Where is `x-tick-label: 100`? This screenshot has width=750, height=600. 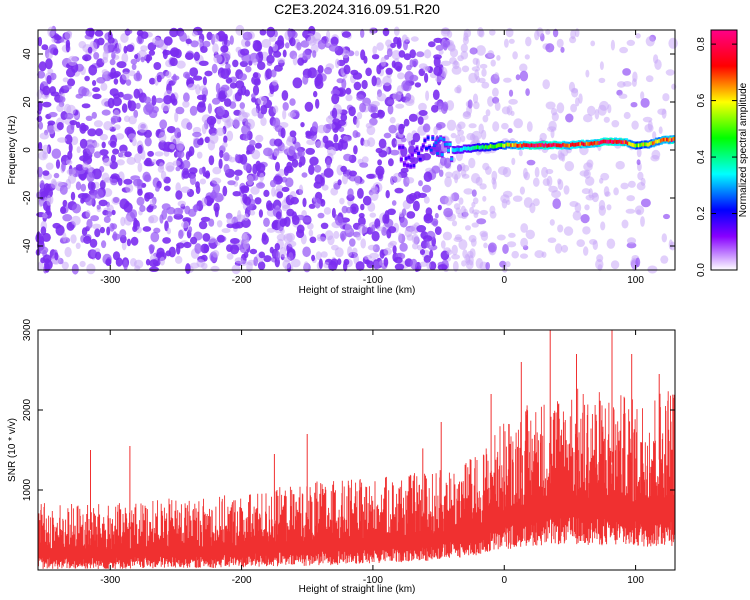 x-tick-label: 100 is located at coordinates (635, 580).